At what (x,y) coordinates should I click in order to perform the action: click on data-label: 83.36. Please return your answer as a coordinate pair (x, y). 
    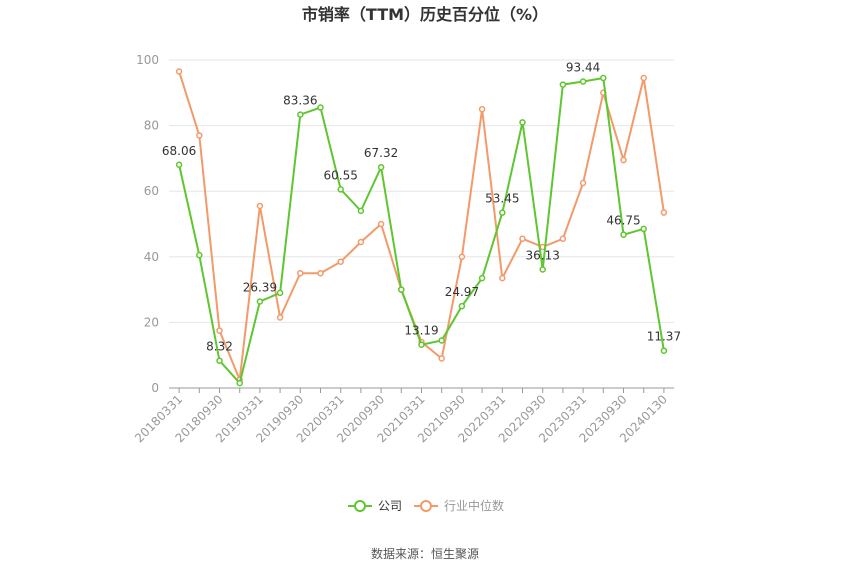
    Looking at the image, I should click on (300, 101).